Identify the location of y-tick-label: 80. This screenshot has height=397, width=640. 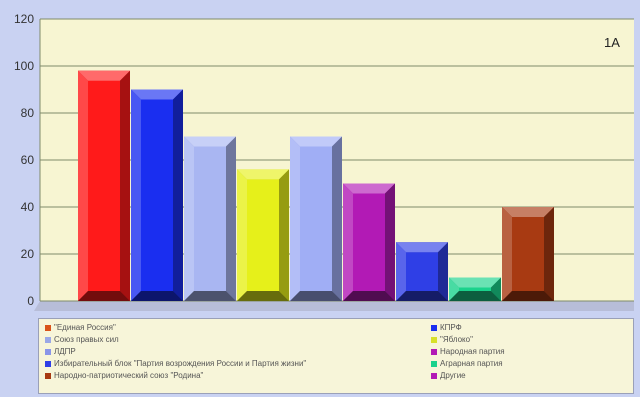
(28, 113).